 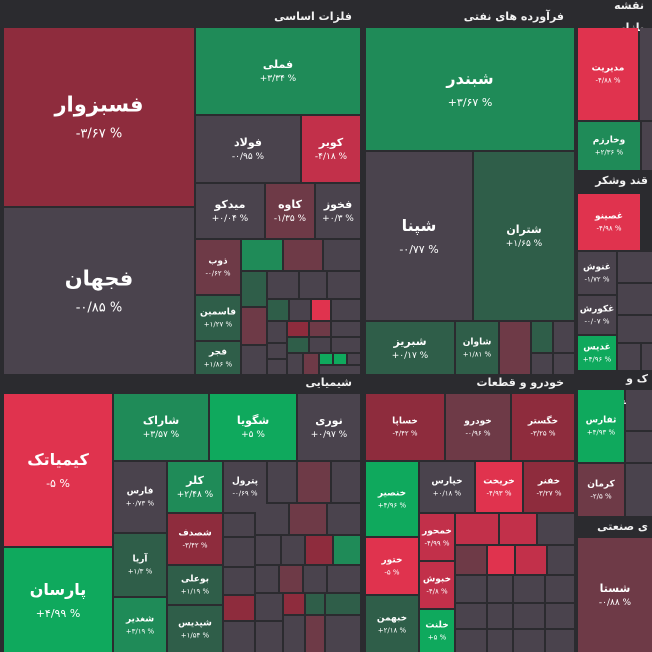 I want to click on tile-ghasino: غصینو -۴/۹۸ %, so click(x=609, y=222).